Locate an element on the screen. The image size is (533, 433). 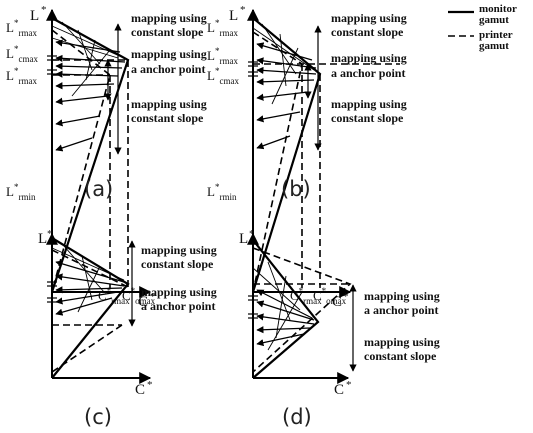
caption-b: (b) is located at coordinates (296, 189).